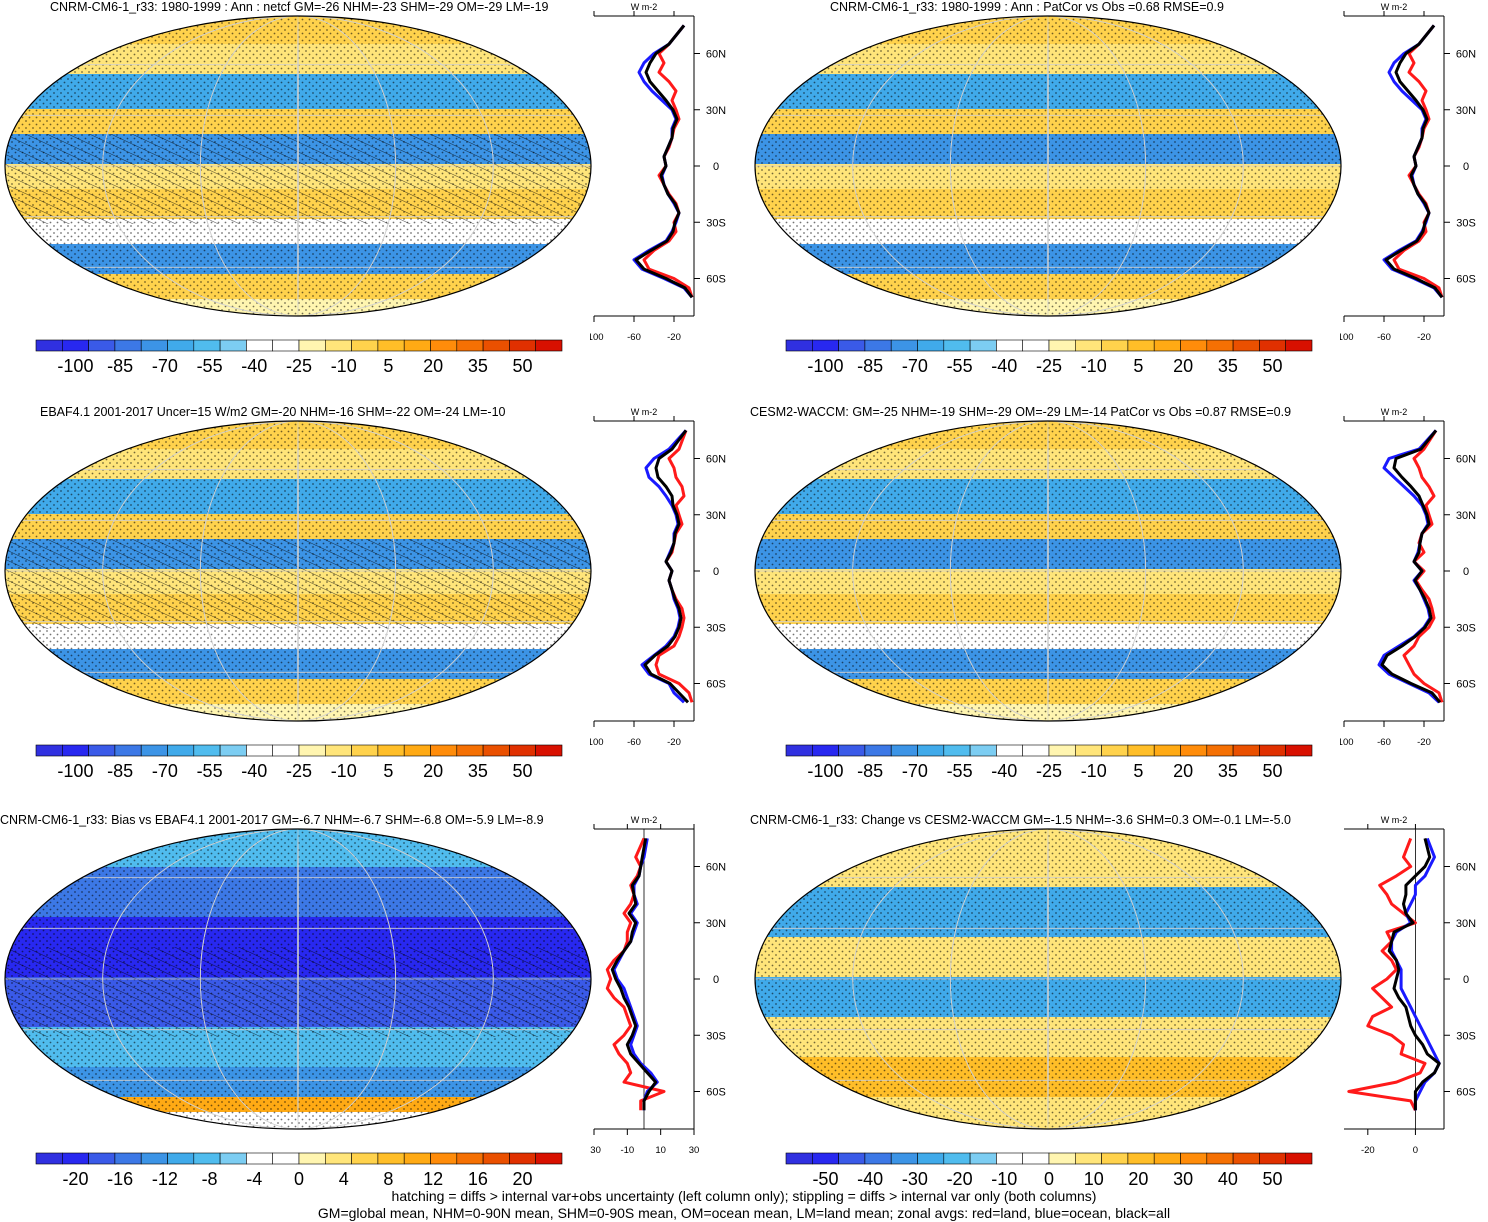  What do you see at coordinates (344, 1179) in the screenshot?
I see `colorbar-tick-label: 4` at bounding box center [344, 1179].